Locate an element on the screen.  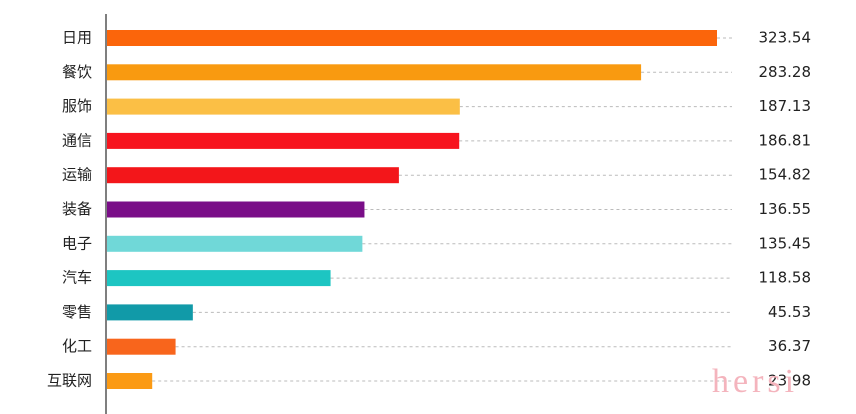
value-label: 136.55 is located at coordinates (785, 209).